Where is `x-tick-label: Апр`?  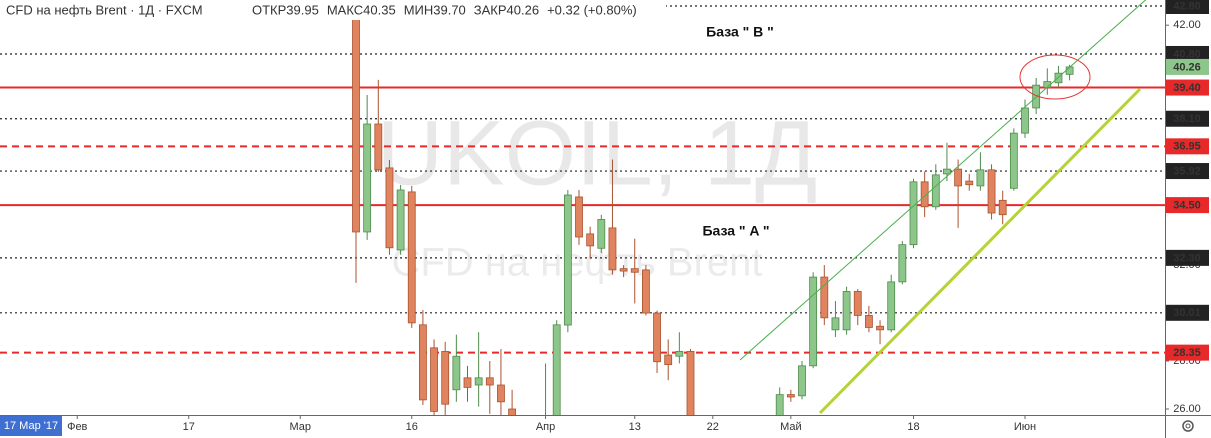 x-tick-label: Апр is located at coordinates (545, 427).